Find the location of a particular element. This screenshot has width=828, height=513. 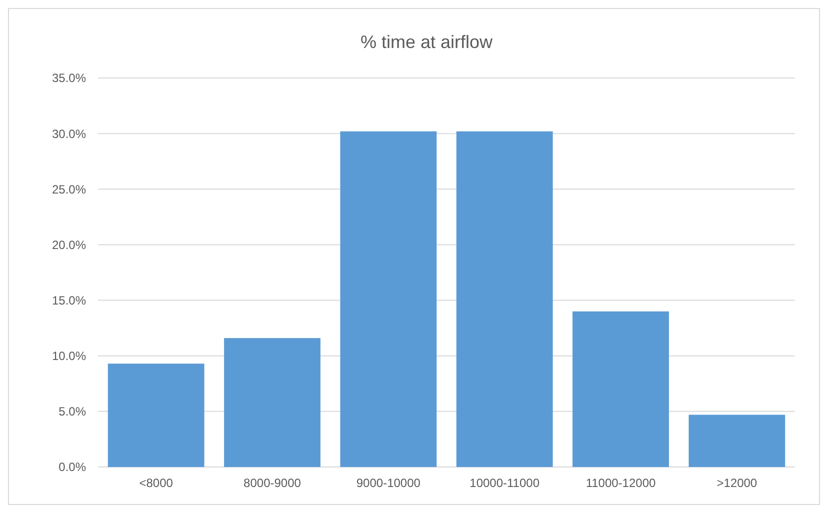

x-tick-label: <8000 is located at coordinates (156, 483).